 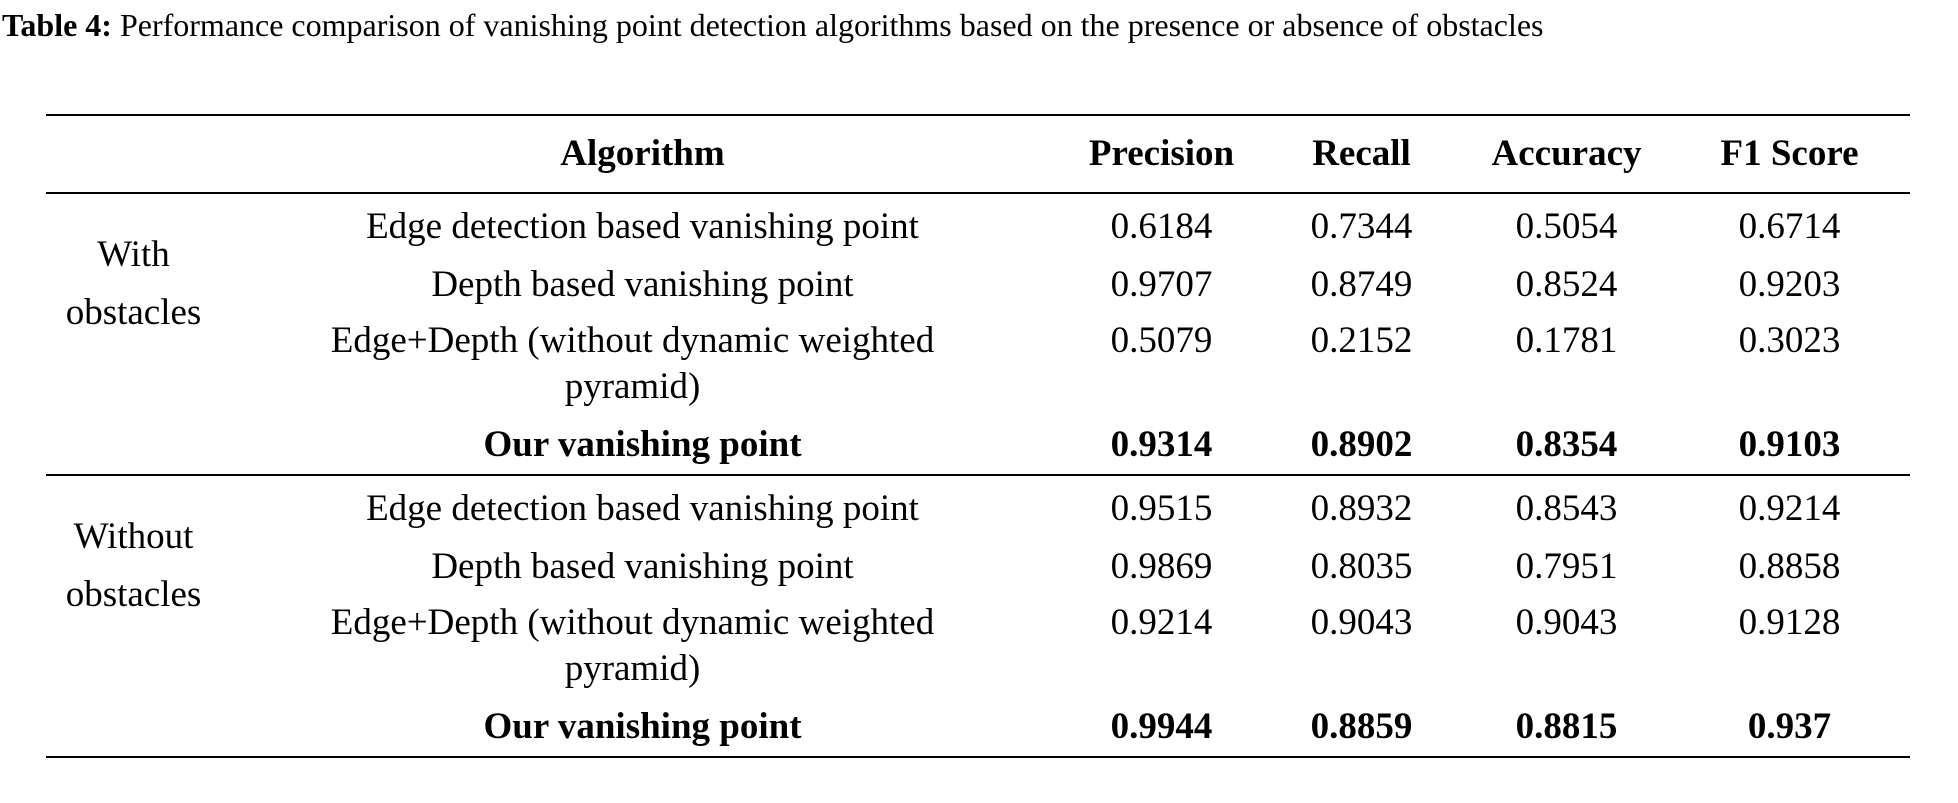 What do you see at coordinates (1161, 446) in the screenshot?
I see `precision-cell: 0.9314` at bounding box center [1161, 446].